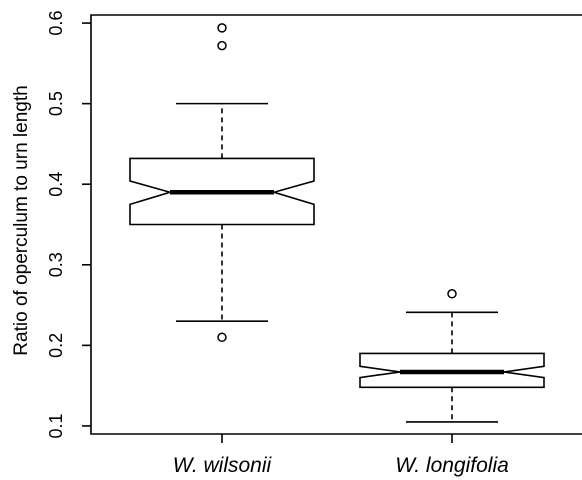 The height and width of the screenshot is (480, 582). Describe the element at coordinates (56, 103) in the screenshot. I see `y-tick-label-0.5: 0.5` at that location.